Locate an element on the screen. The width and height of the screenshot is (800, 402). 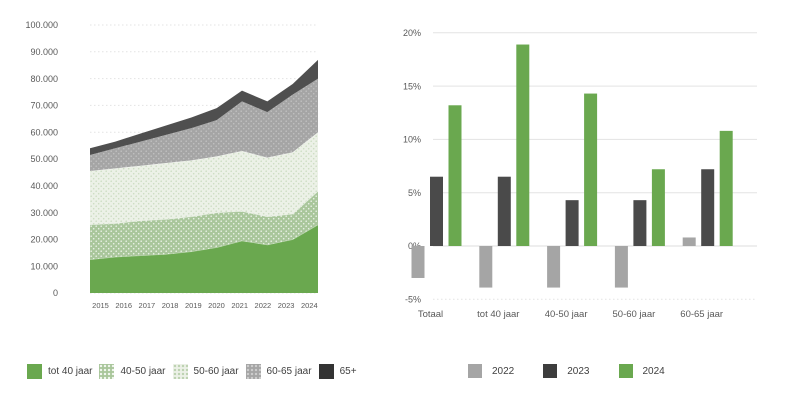
area-x-tick-label: 2019 is located at coordinates (193, 305).